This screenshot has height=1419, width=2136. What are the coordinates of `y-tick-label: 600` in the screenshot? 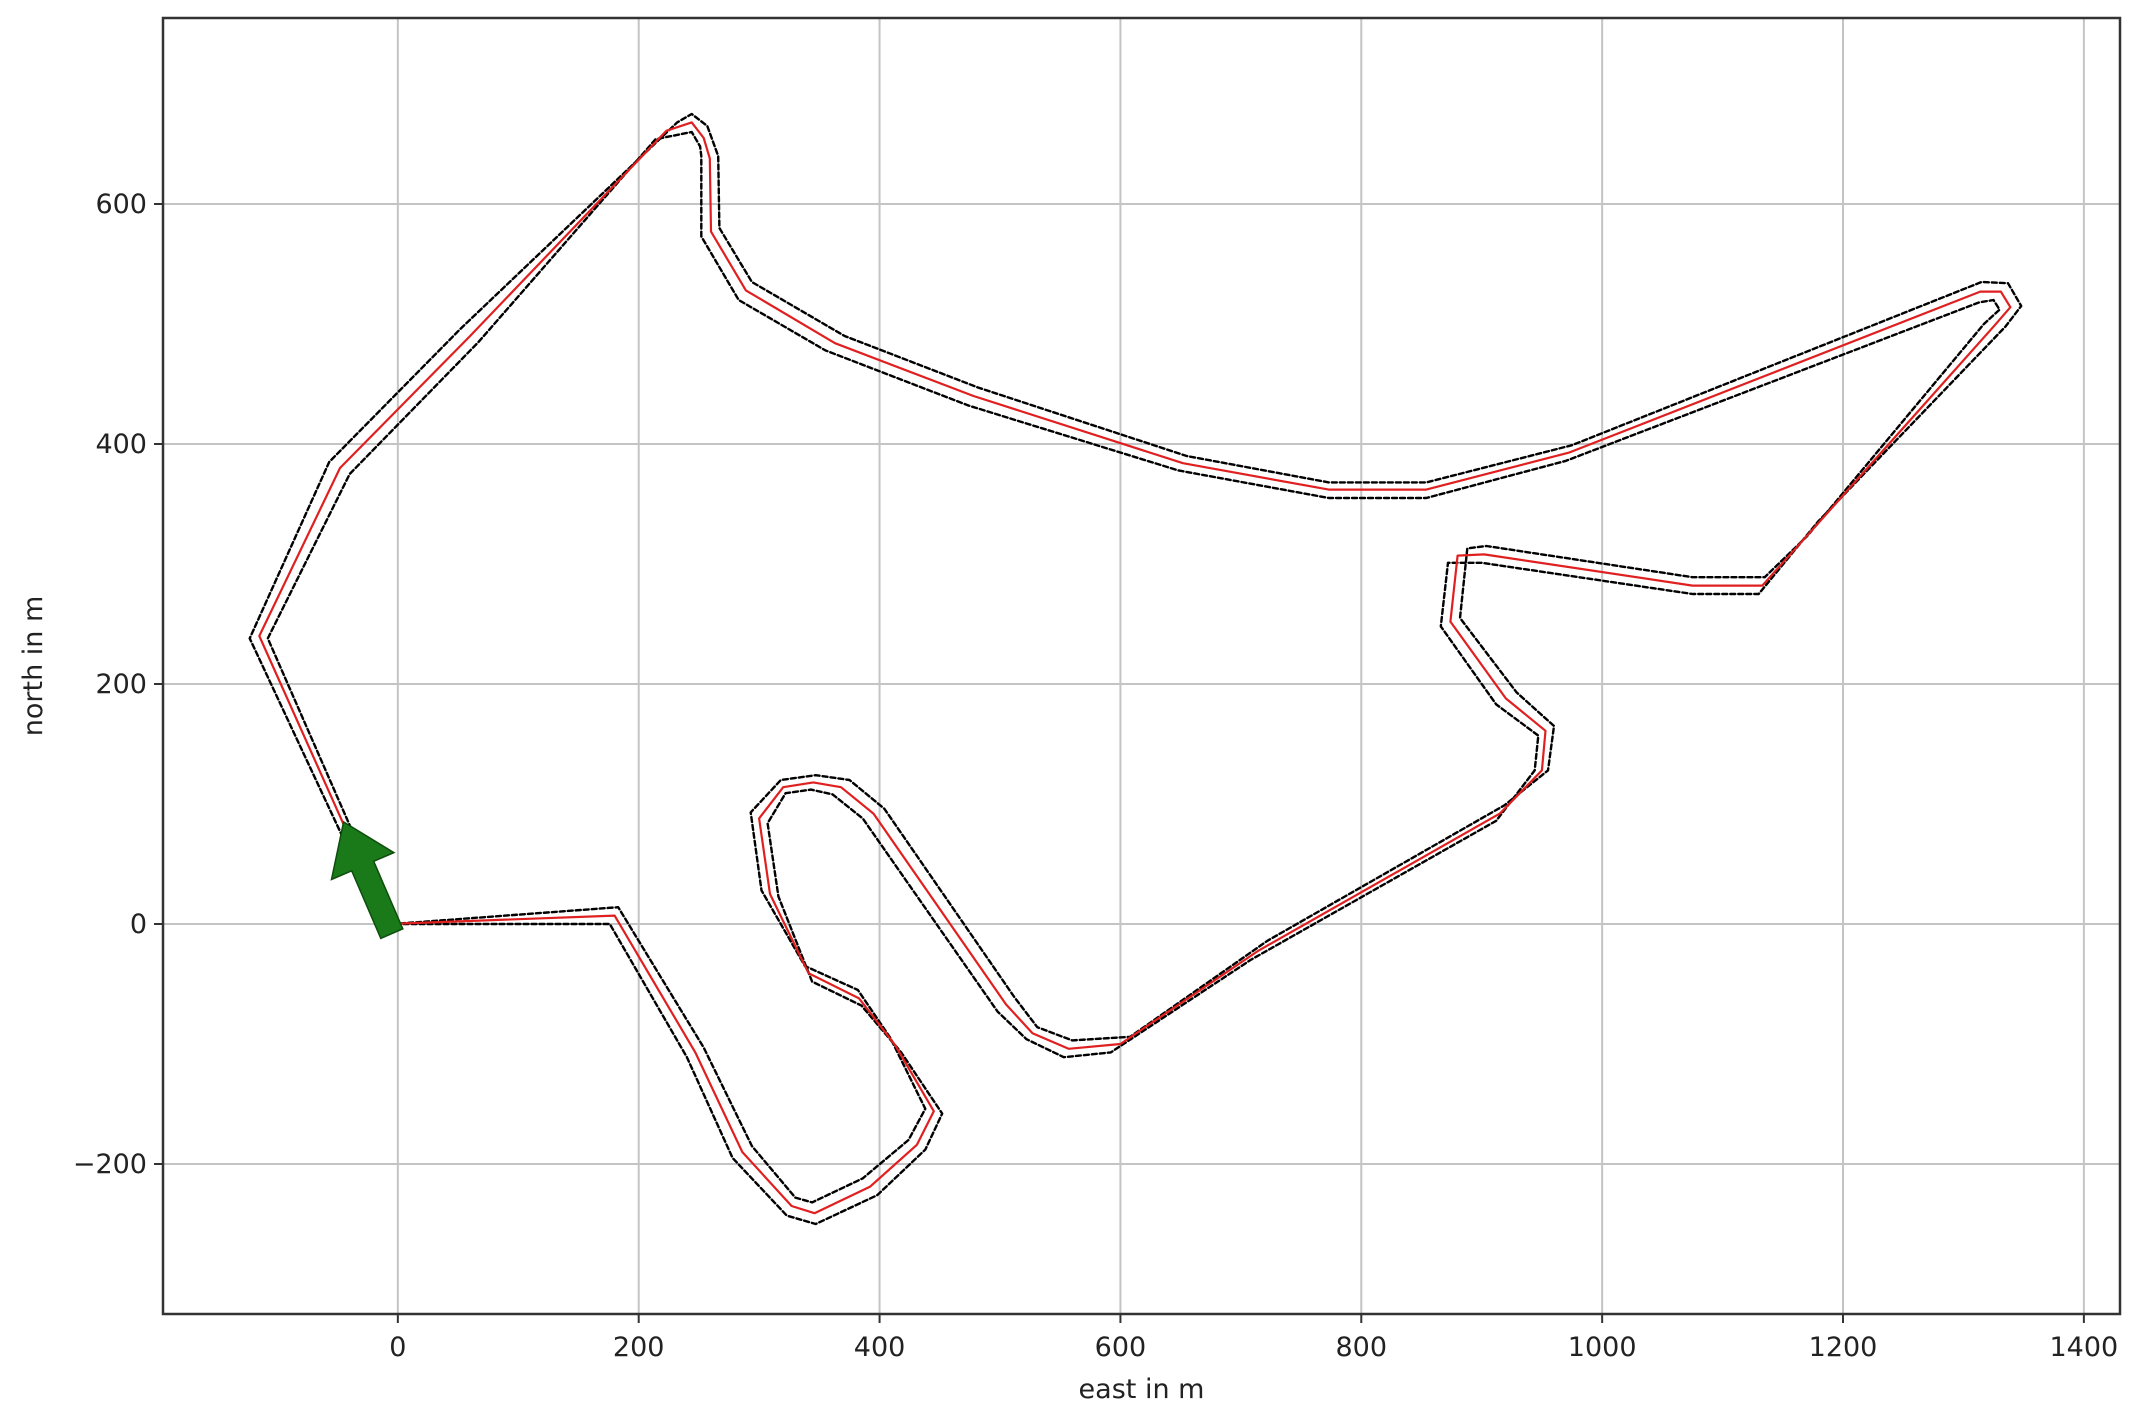 It's located at (121, 204).